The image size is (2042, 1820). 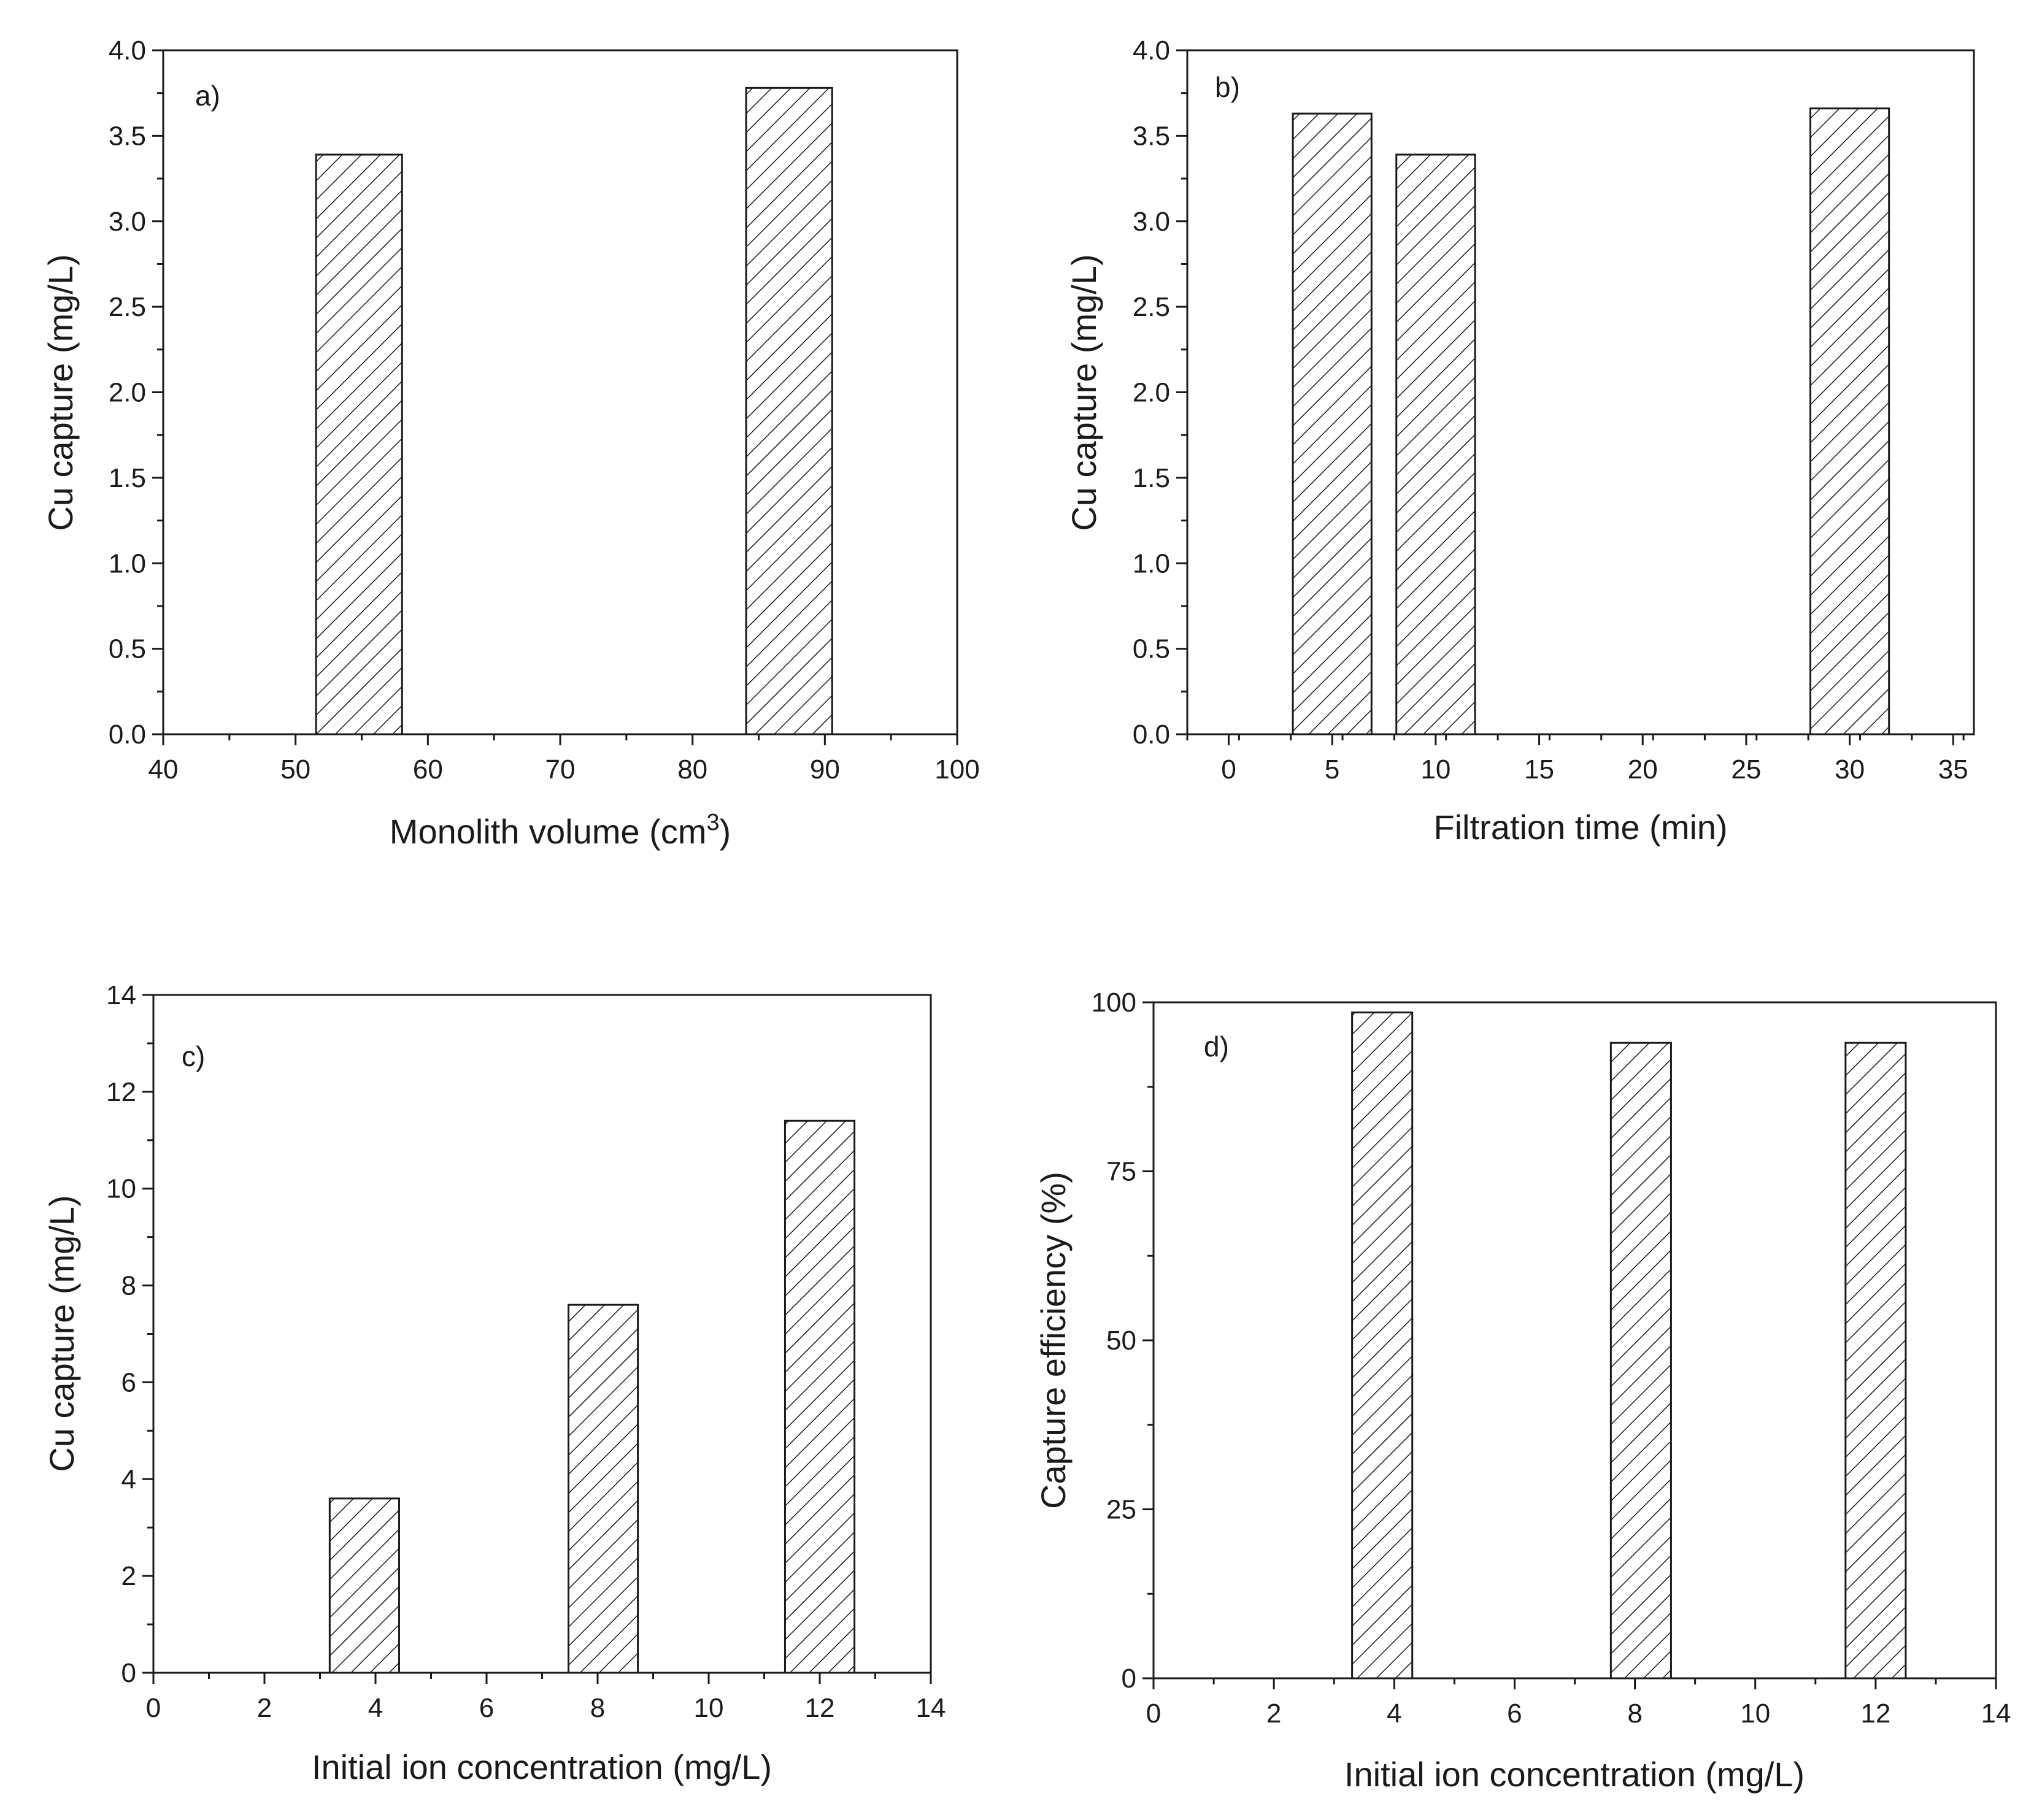 What do you see at coordinates (1151, 563) in the screenshot?
I see `panel-b-y-tick-label: 1.0` at bounding box center [1151, 563].